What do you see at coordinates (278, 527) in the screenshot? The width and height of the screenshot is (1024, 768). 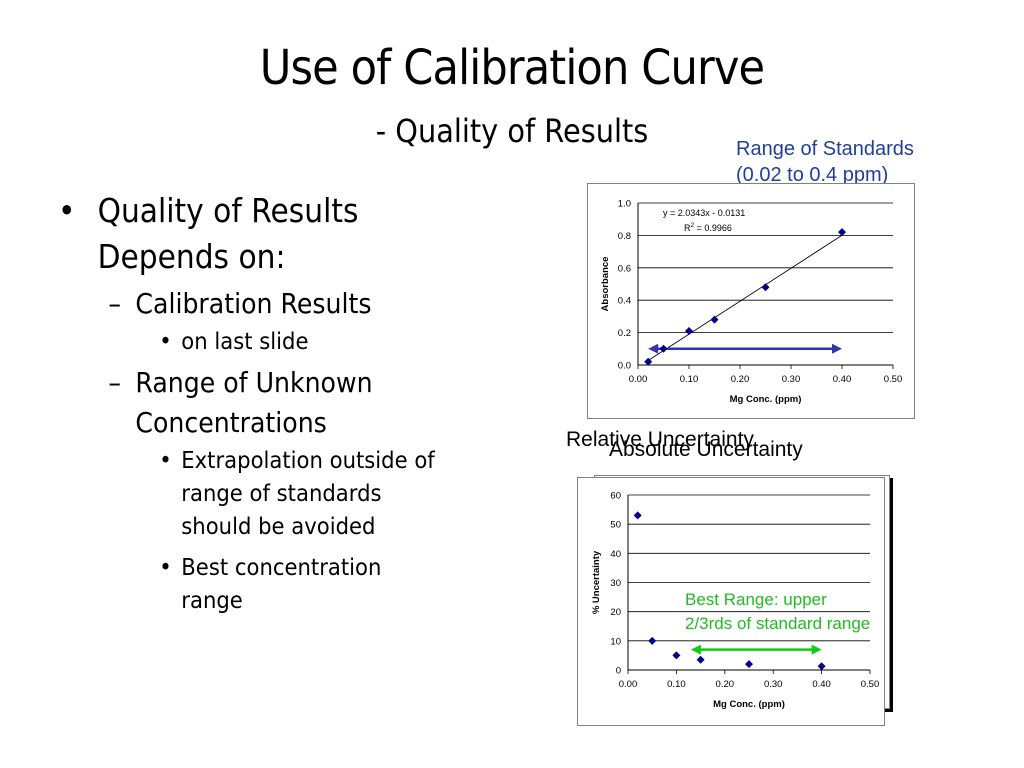 I see `bullet-text-line: should be avoided` at bounding box center [278, 527].